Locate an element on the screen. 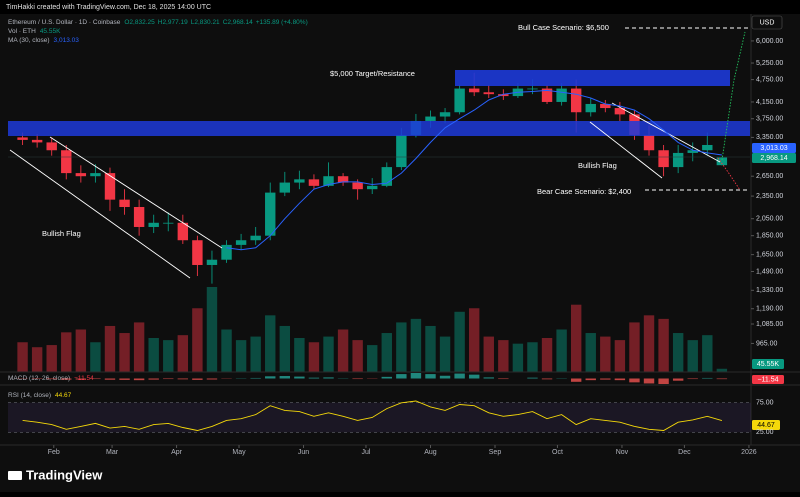  ma-price-label: 3,013.03 is located at coordinates (773, 148).